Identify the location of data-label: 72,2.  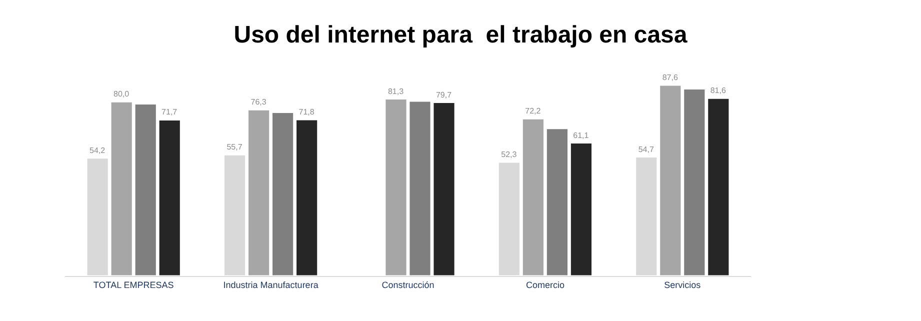
(533, 111).